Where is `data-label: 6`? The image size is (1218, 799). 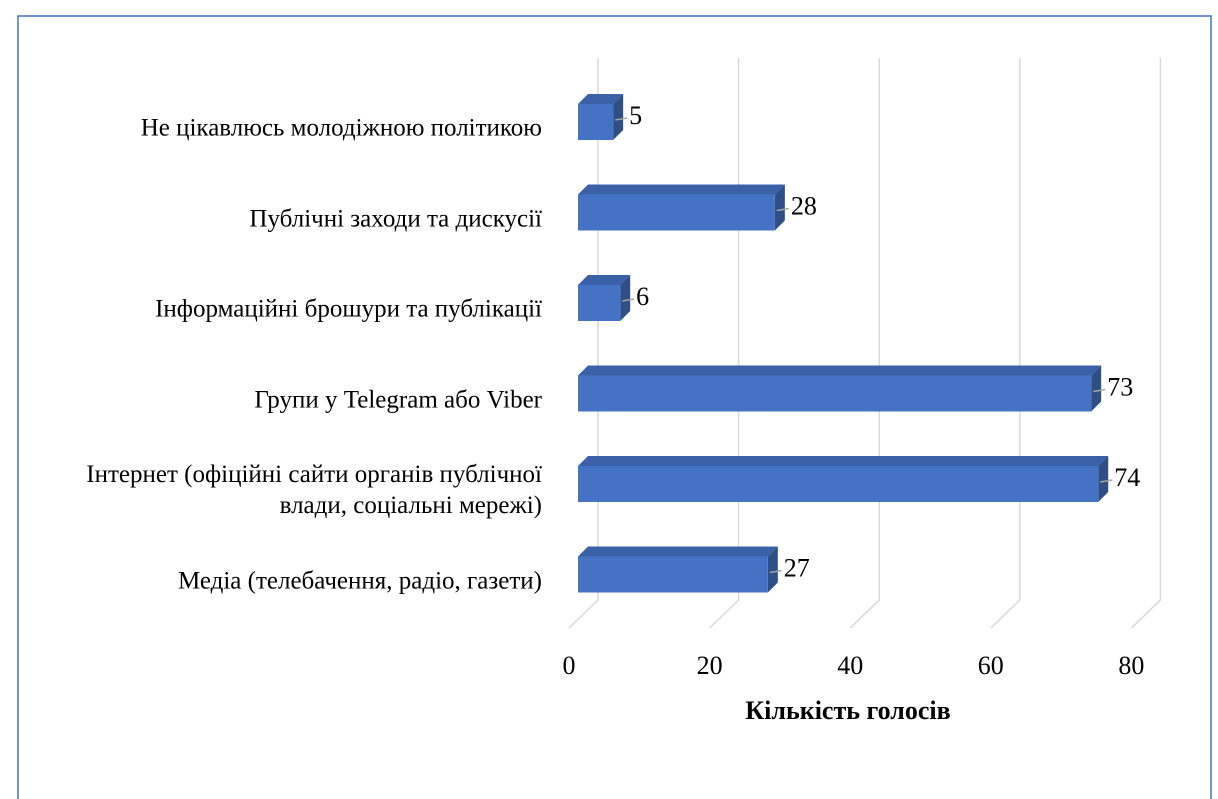
data-label: 6 is located at coordinates (642, 296).